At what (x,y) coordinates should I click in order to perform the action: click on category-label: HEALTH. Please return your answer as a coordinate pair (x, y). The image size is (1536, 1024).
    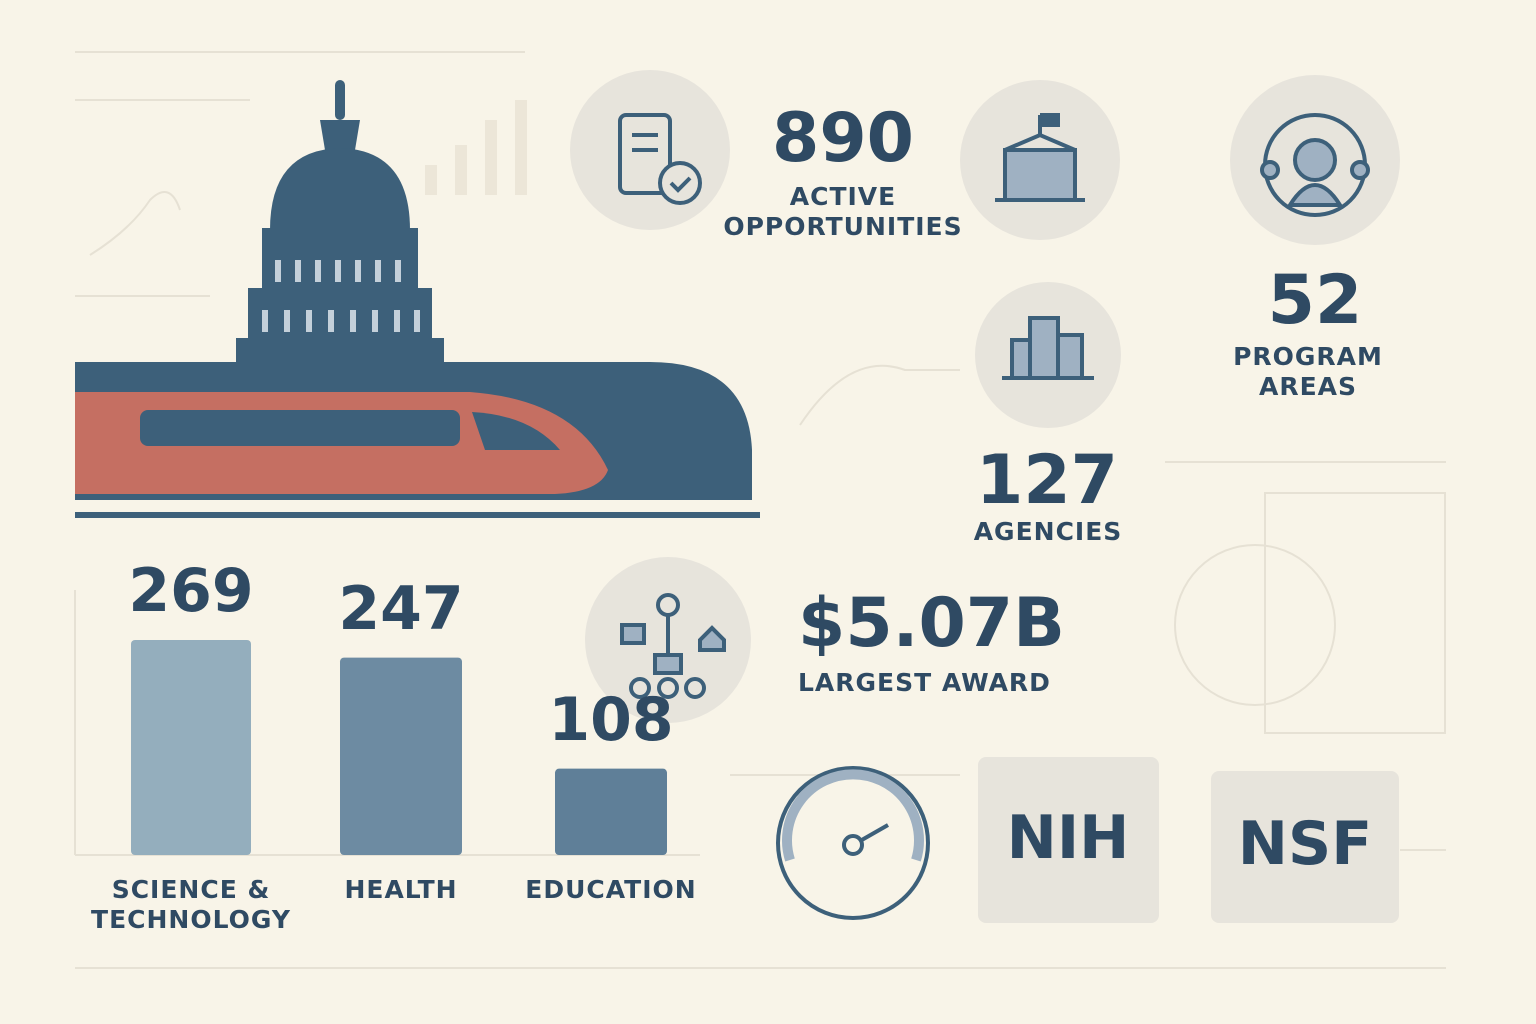
    Looking at the image, I should click on (401, 889).